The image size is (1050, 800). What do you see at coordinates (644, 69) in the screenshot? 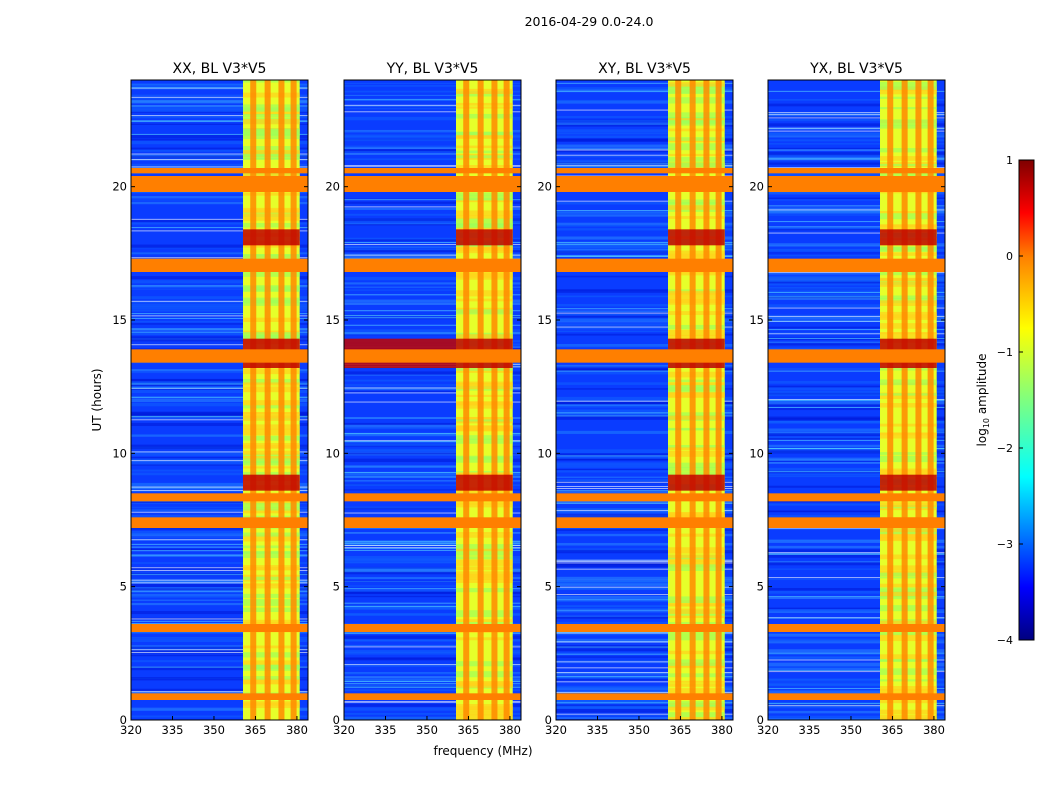
I see `panel-title: XY, BL V3*V5` at bounding box center [644, 69].